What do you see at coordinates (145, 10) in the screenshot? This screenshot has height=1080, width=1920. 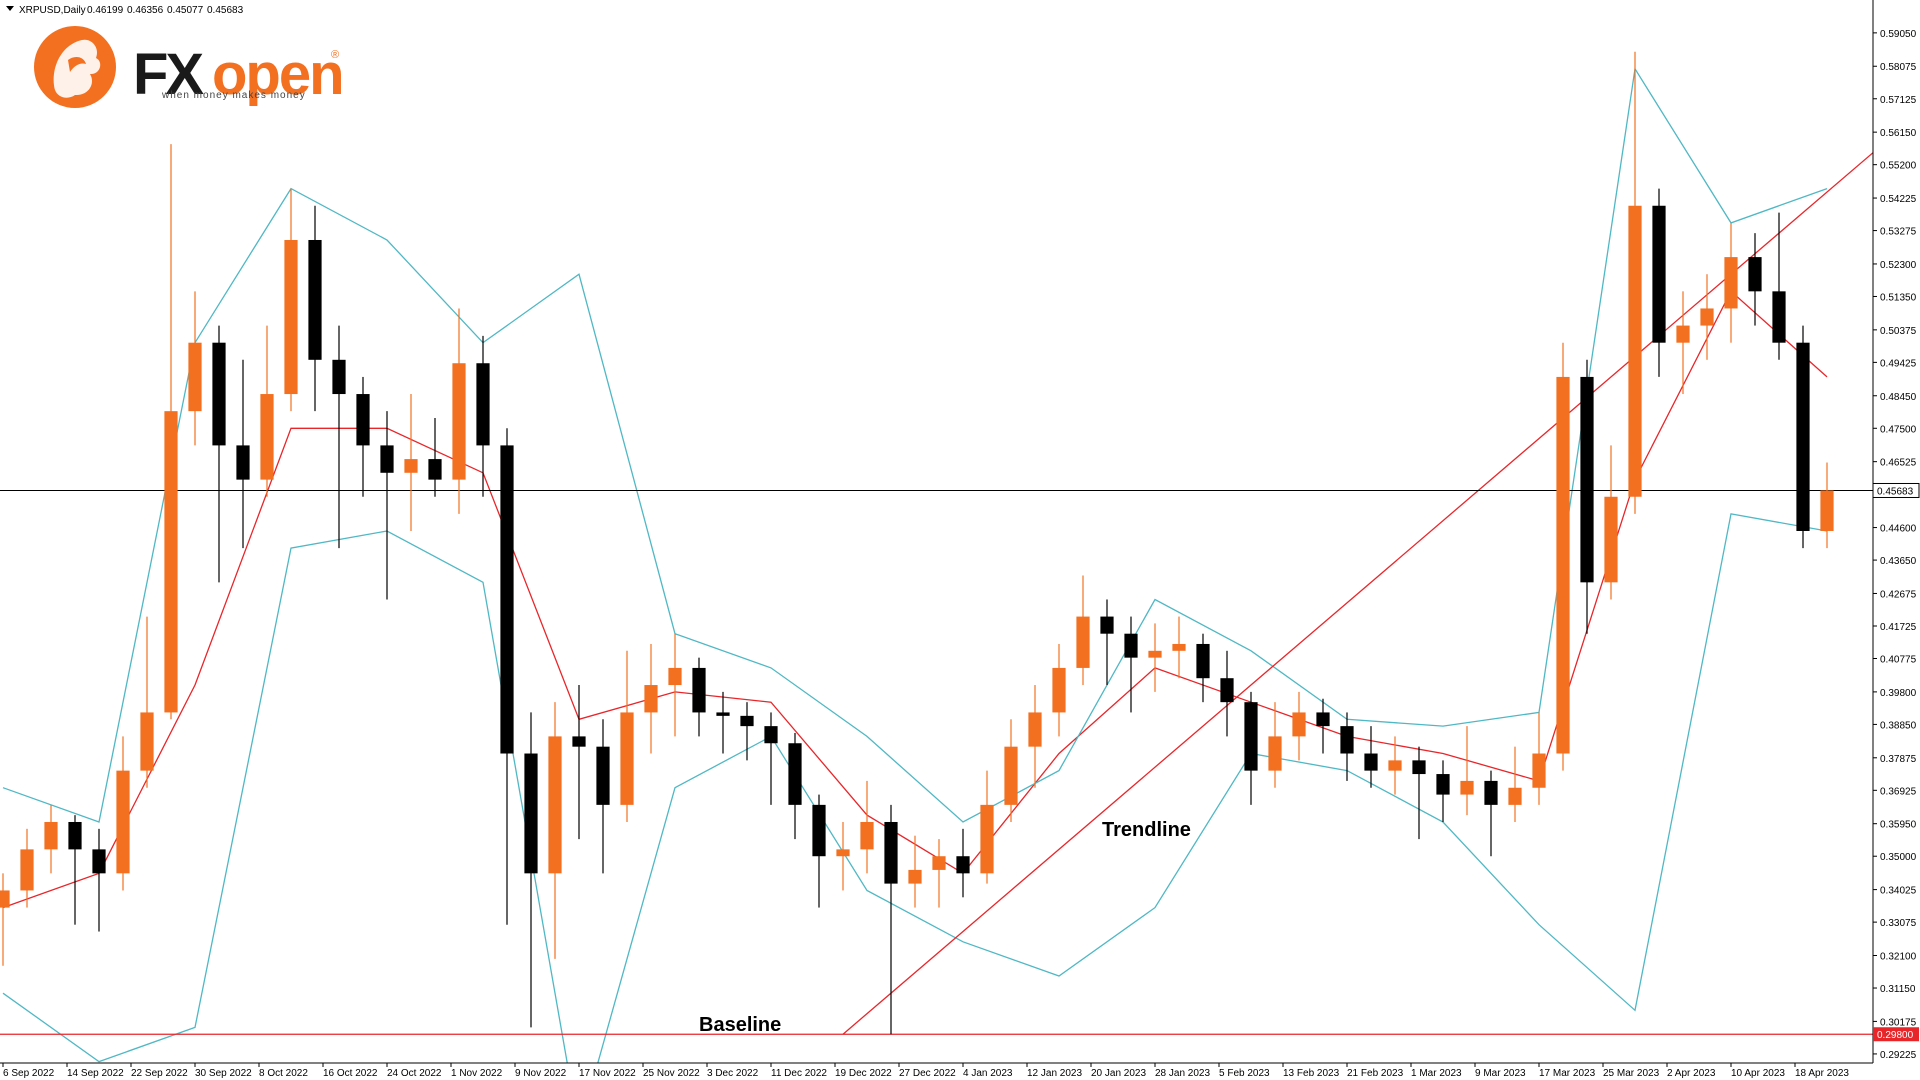 I see `ohlc-value: 0.46356` at bounding box center [145, 10].